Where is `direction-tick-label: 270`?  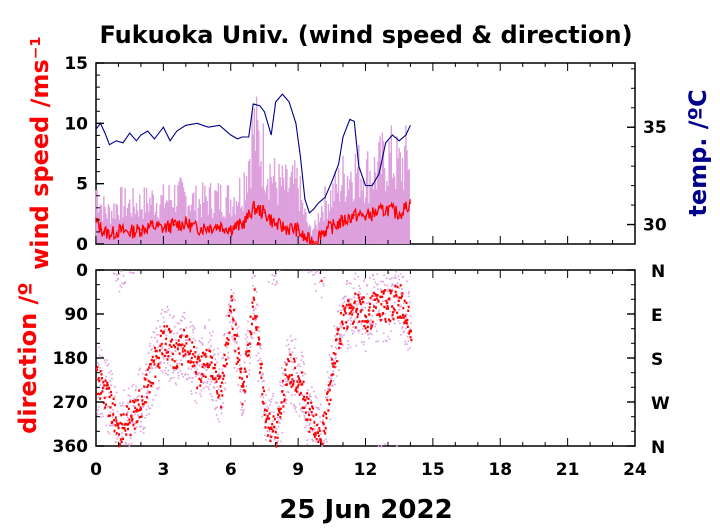
direction-tick-label: 270 is located at coordinates (71, 403).